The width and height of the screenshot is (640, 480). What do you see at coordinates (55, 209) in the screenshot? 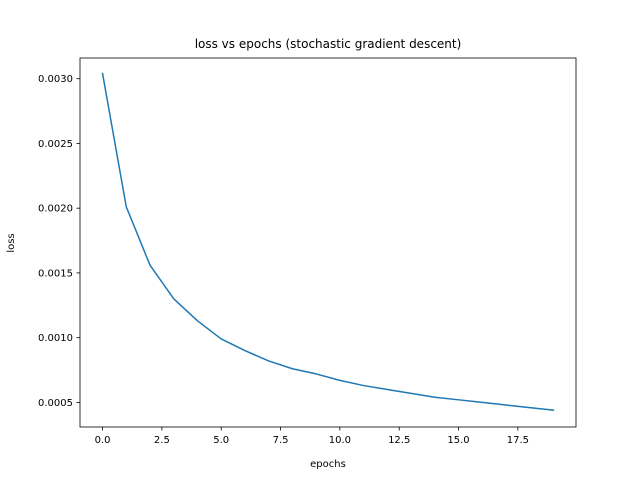
I see `y-tick-label: 0.0020` at bounding box center [55, 209].